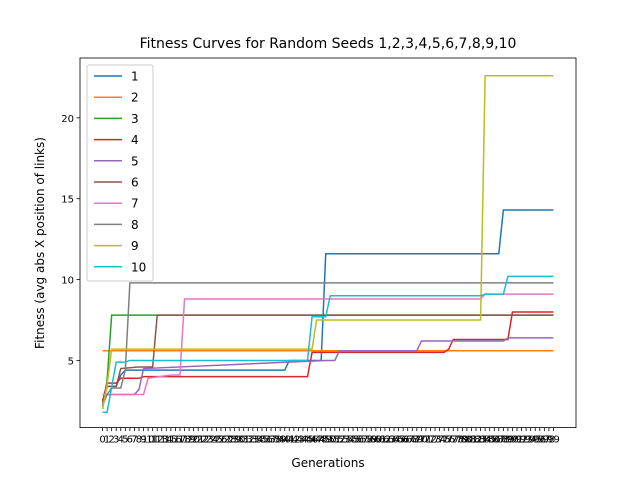  I want to click on x-tick-label: 15, so click(170, 440).